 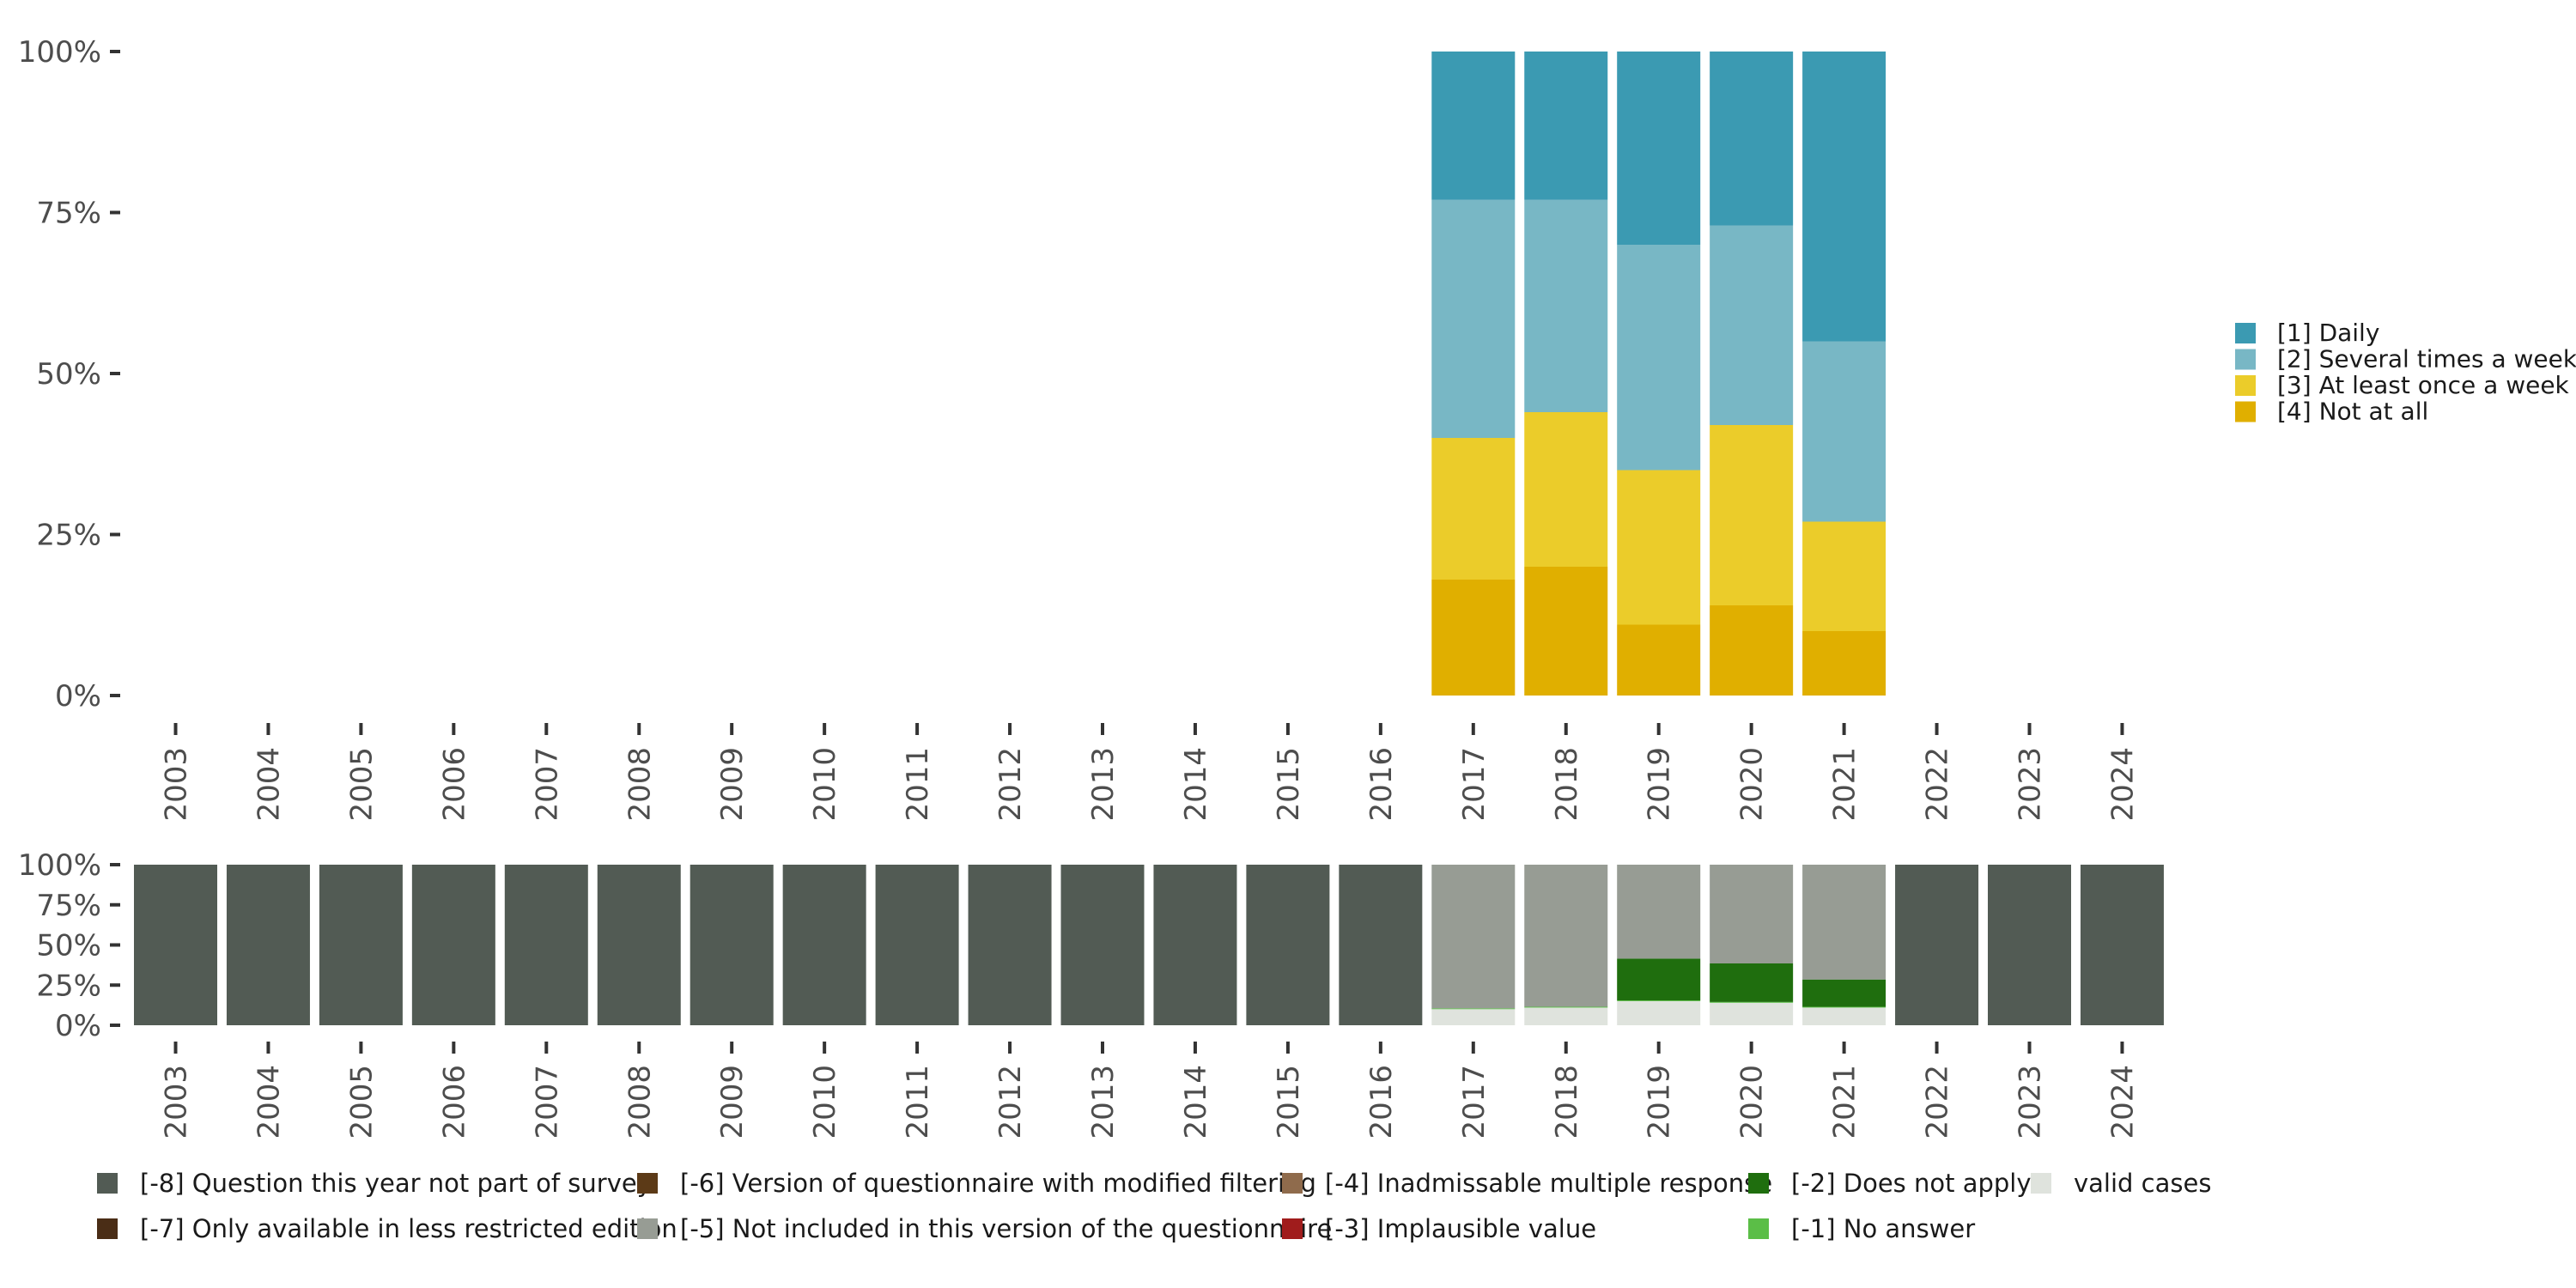 I want to click on bar-segment-2017-valid-cases, so click(x=1473, y=1017).